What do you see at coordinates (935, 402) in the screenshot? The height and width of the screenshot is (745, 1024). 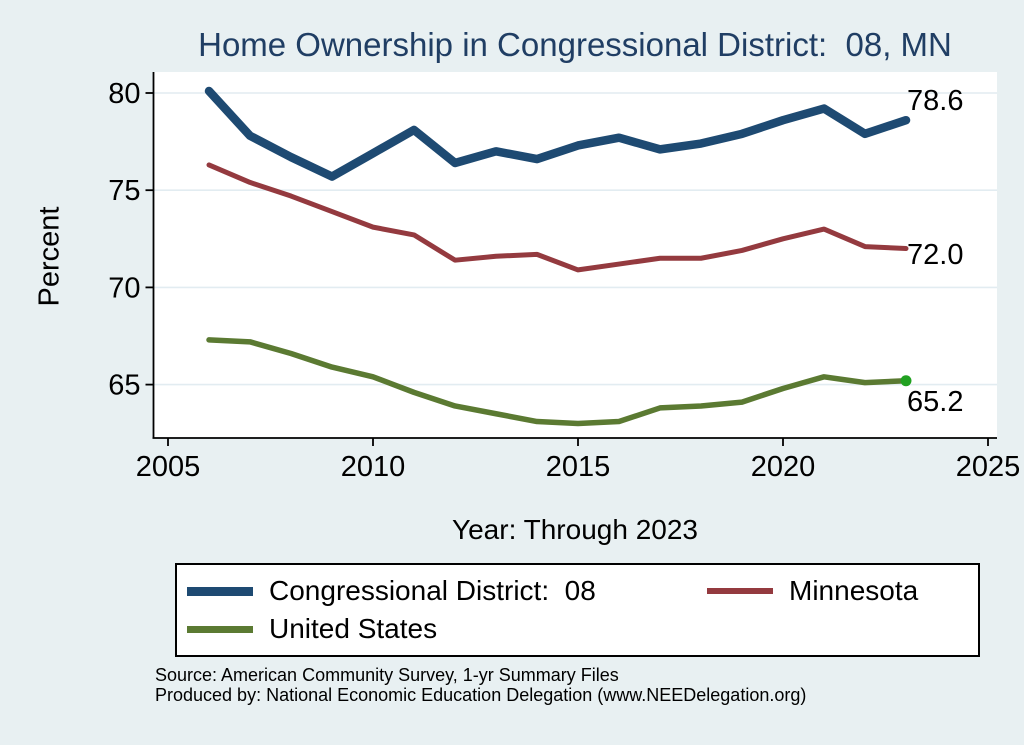 I see `end-value-label: 65.2` at bounding box center [935, 402].